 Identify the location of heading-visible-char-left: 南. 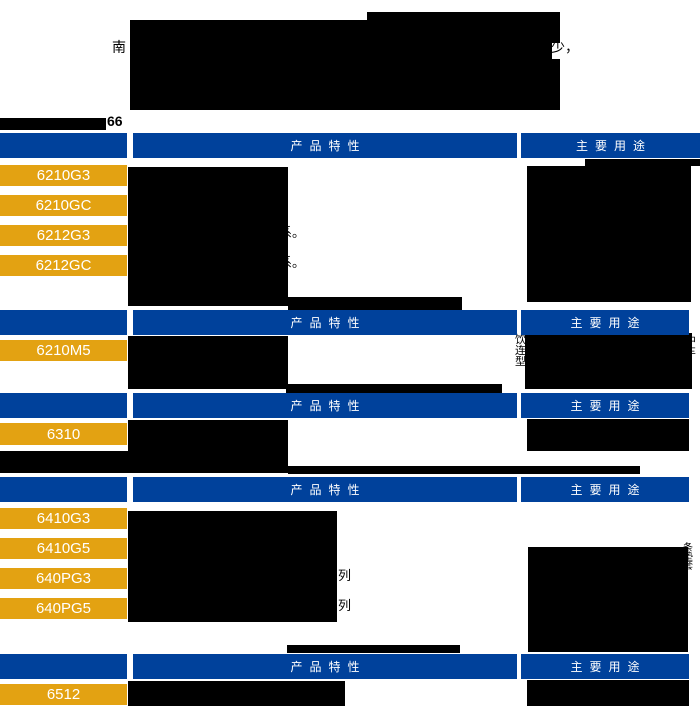
(119, 48).